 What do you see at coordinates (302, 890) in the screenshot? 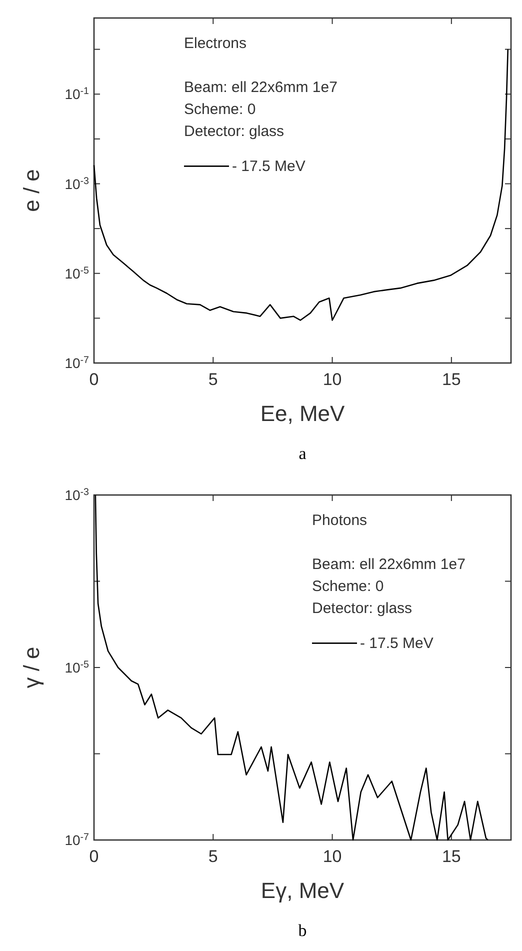
I see `x-axis-title: Eγ, MeV` at bounding box center [302, 890].